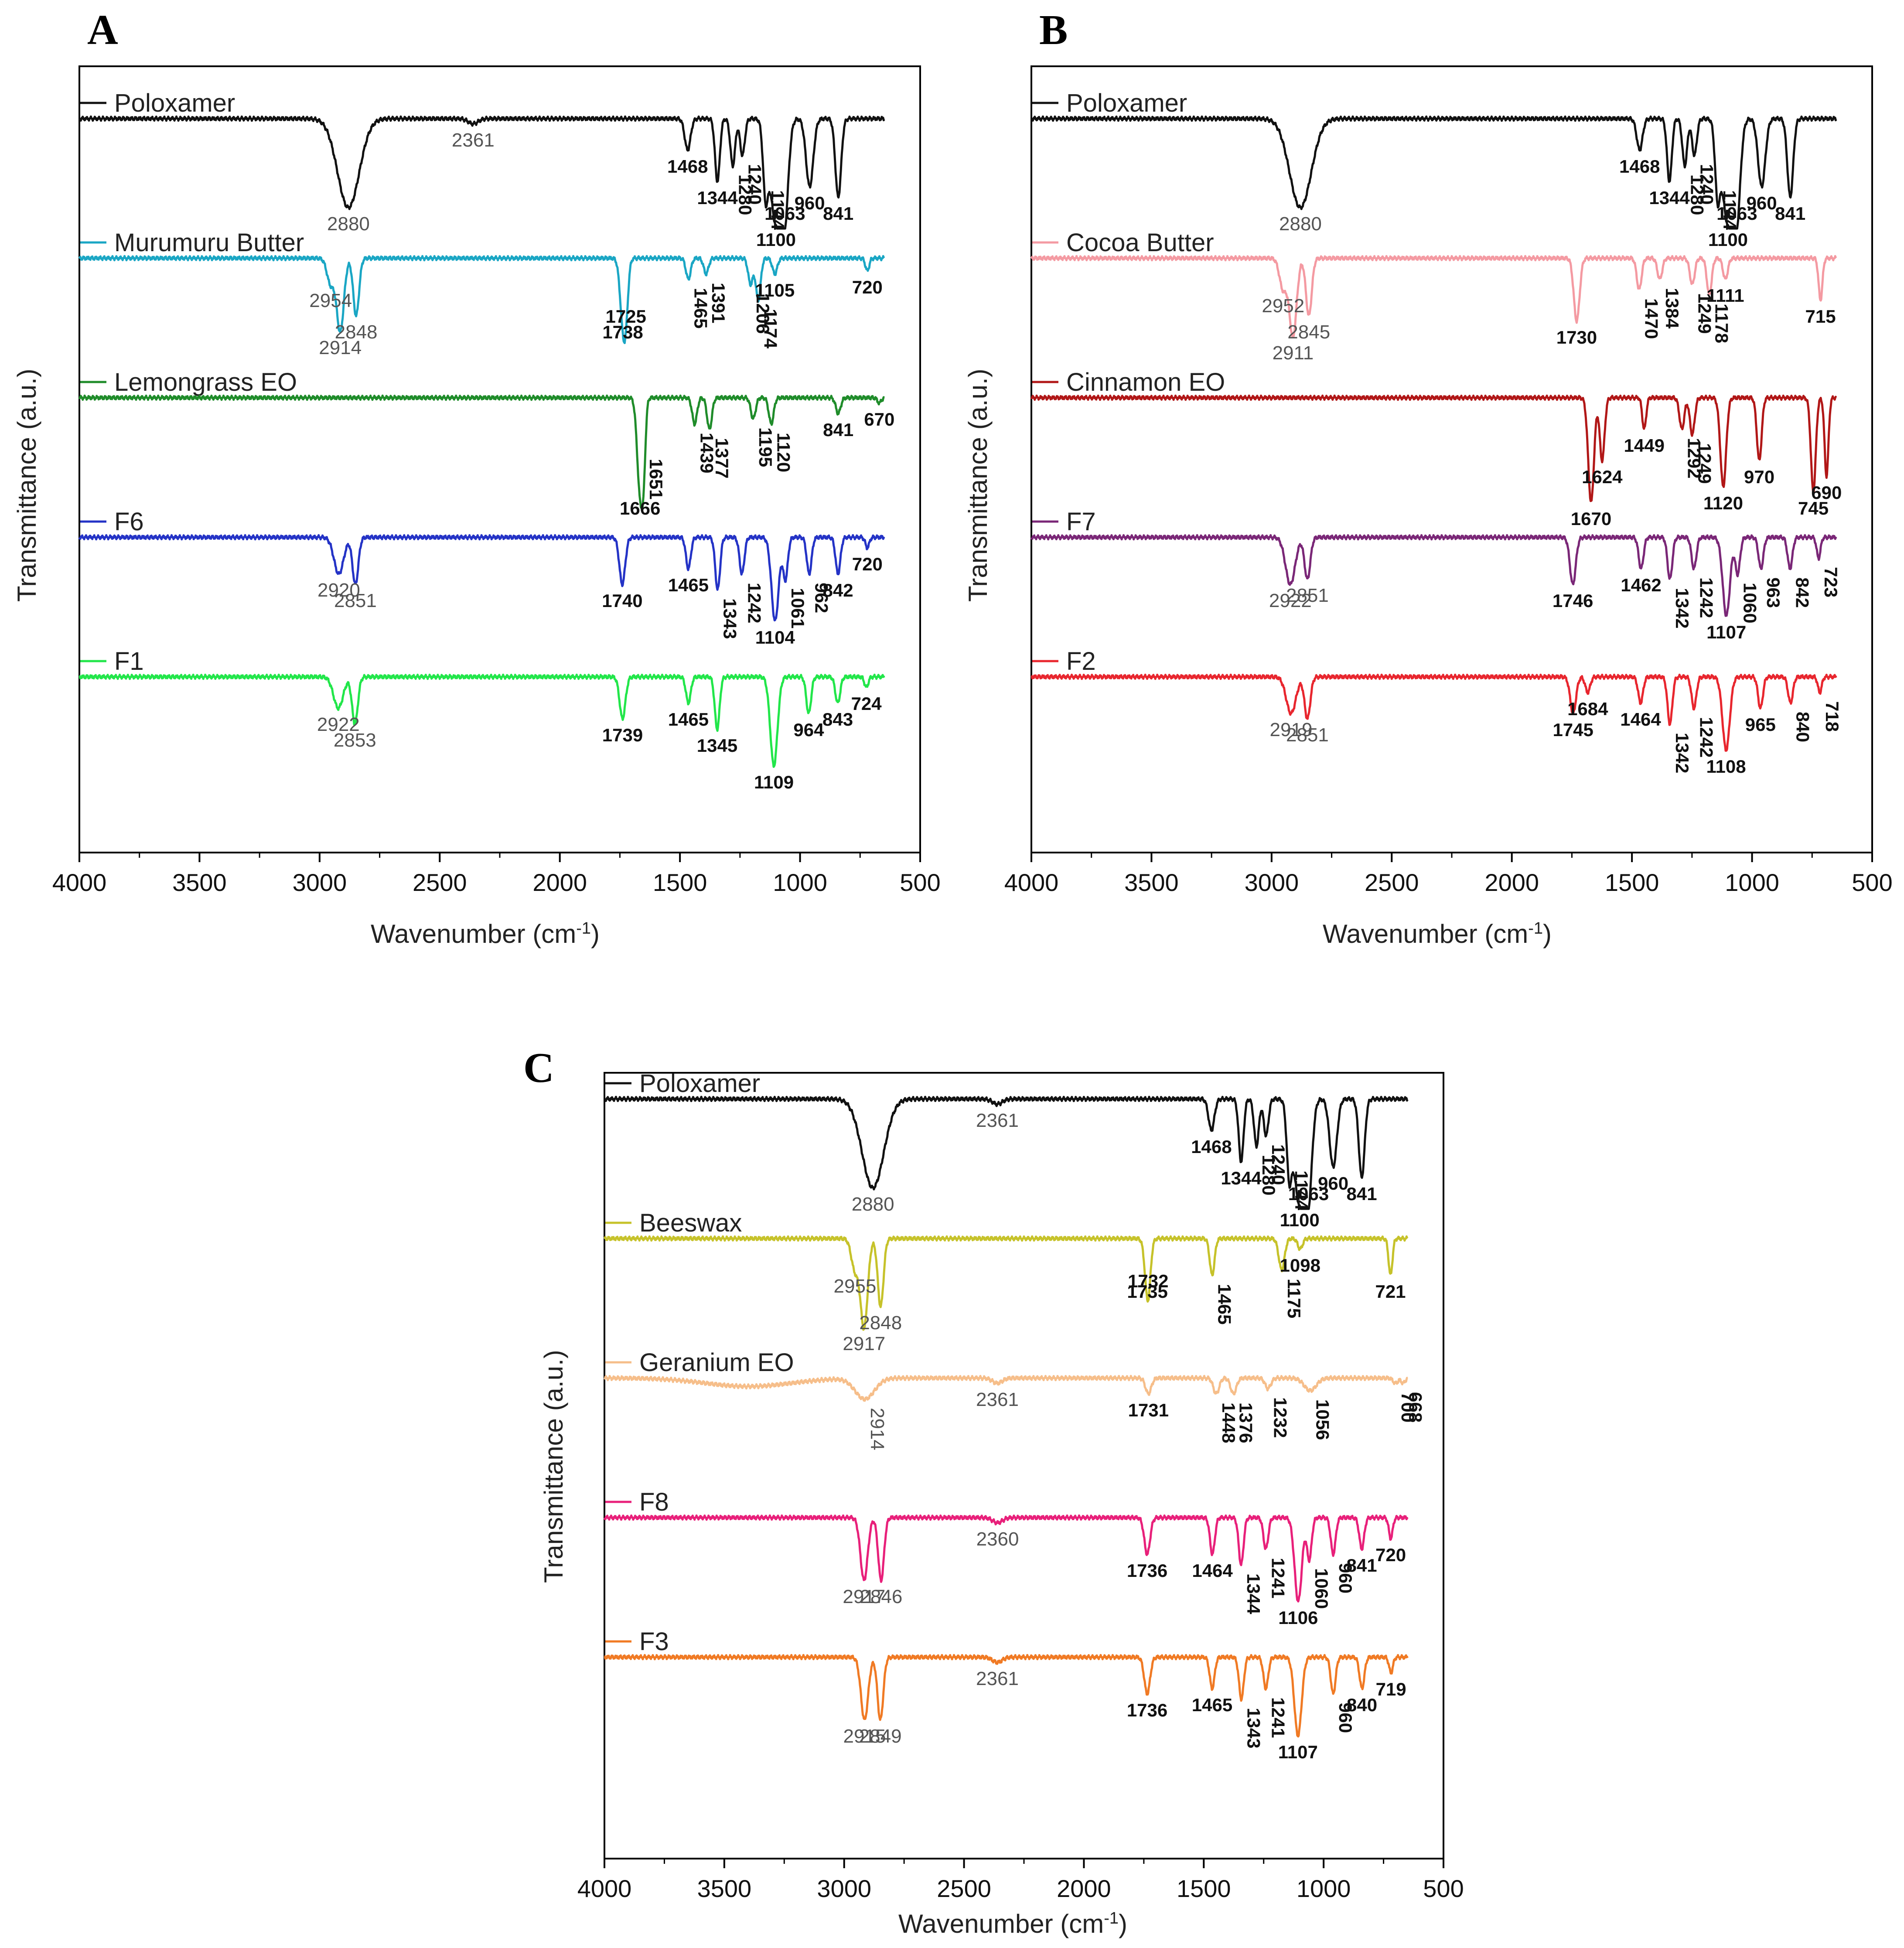 This screenshot has width=1904, height=1948. Describe the element at coordinates (1148, 1281) in the screenshot. I see `peak-label: 1732` at that location.